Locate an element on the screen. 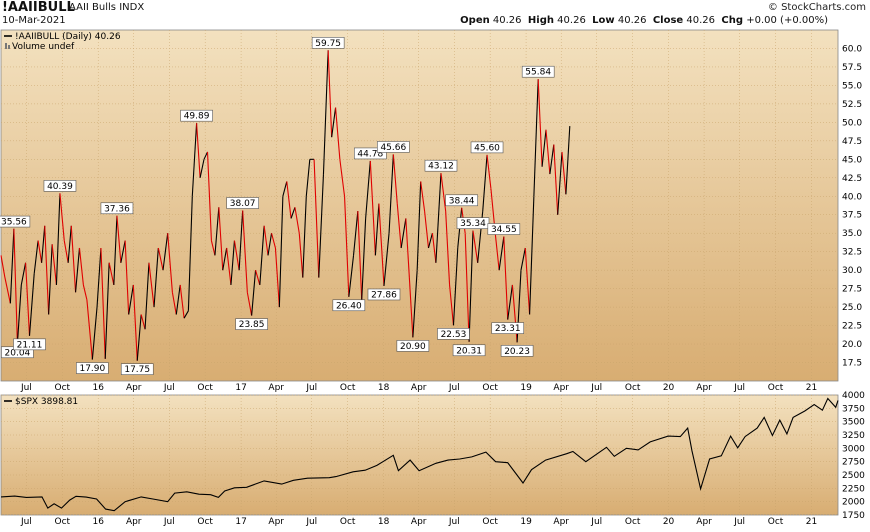 This screenshot has height=532, width=870. value-callout: 37.36 is located at coordinates (117, 208).